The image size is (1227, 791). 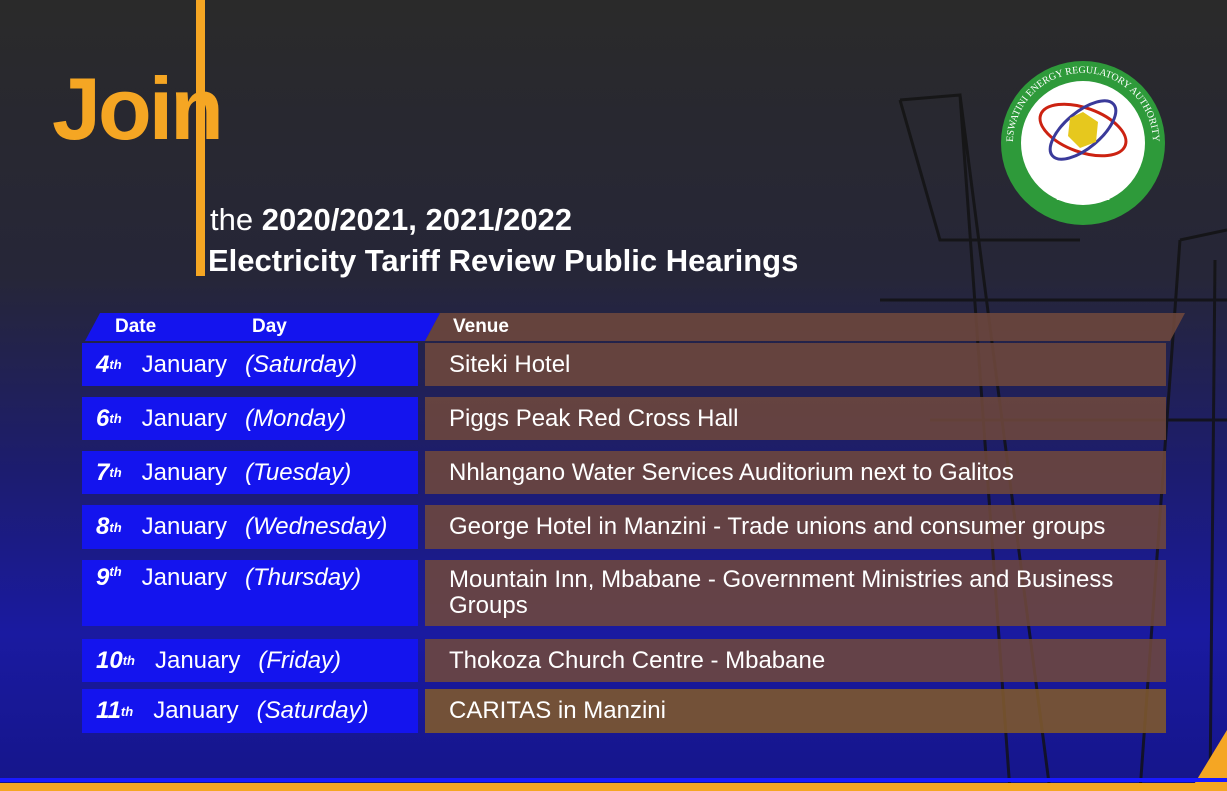 I want to click on weekday: (Friday), so click(x=300, y=660).